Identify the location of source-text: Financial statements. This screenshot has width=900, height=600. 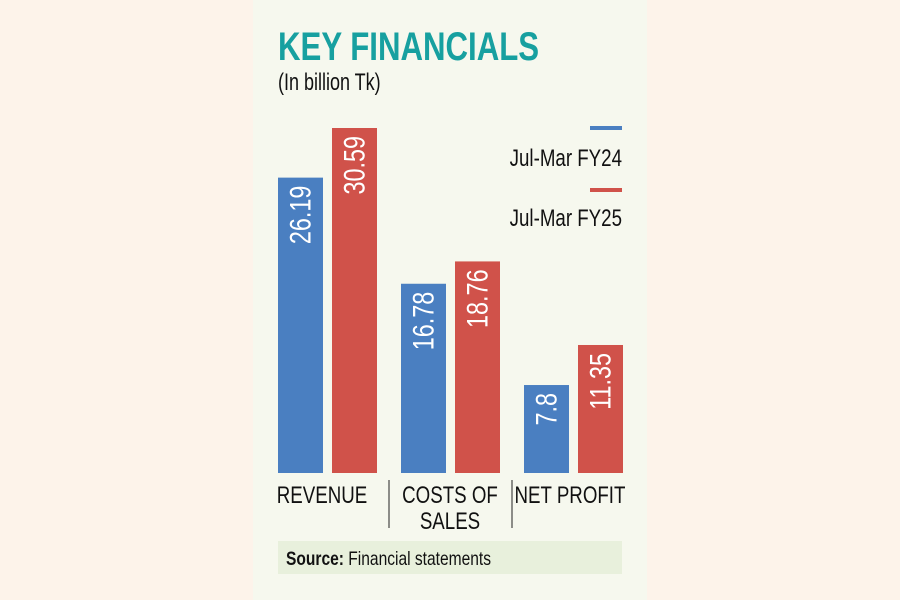
(419, 559).